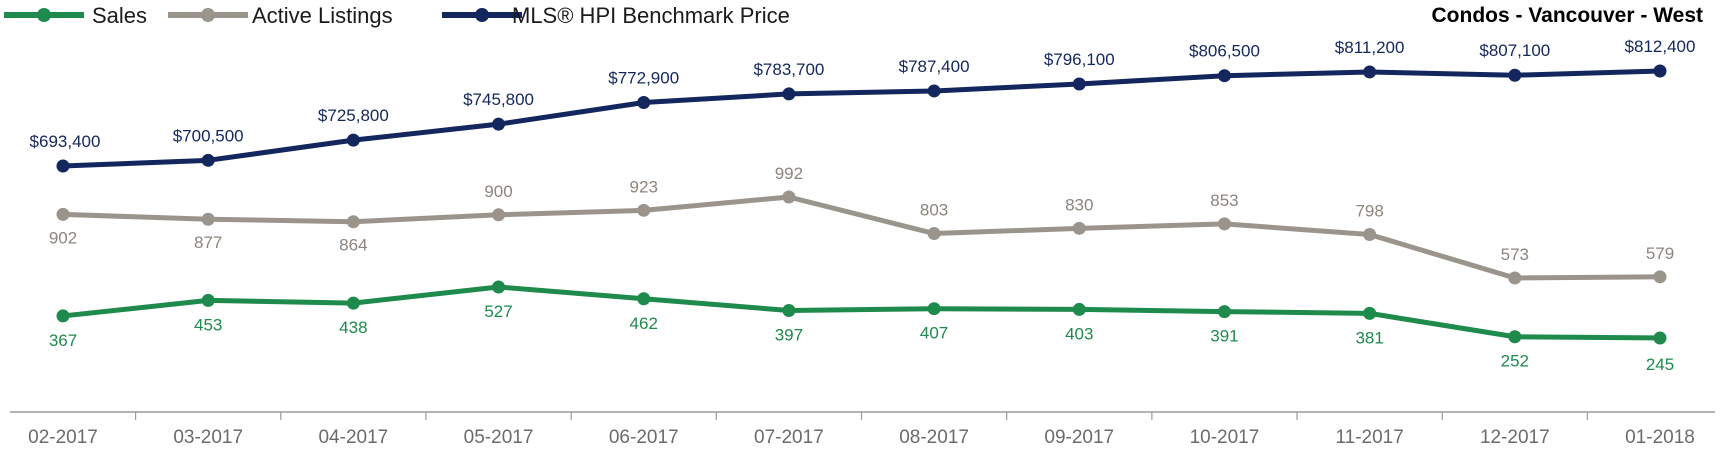 The height and width of the screenshot is (465, 1722). Describe the element at coordinates (1515, 437) in the screenshot. I see `x-tick-label: 12-2017` at that location.